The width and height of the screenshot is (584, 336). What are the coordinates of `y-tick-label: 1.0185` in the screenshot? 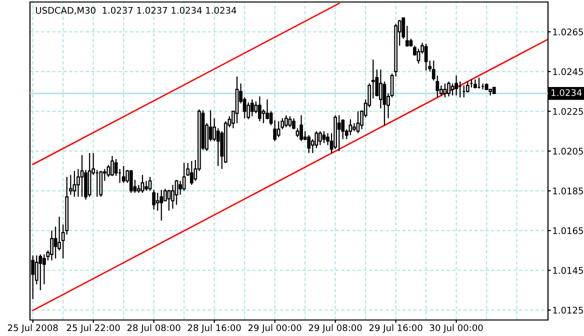 It's located at (568, 191).